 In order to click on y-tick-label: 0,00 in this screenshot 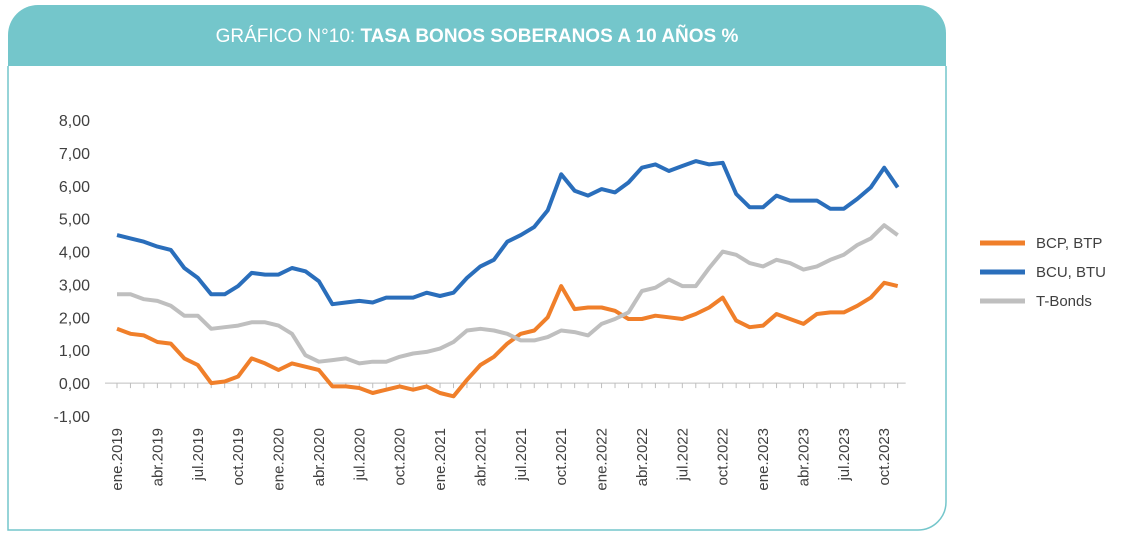, I will do `click(74, 384)`.